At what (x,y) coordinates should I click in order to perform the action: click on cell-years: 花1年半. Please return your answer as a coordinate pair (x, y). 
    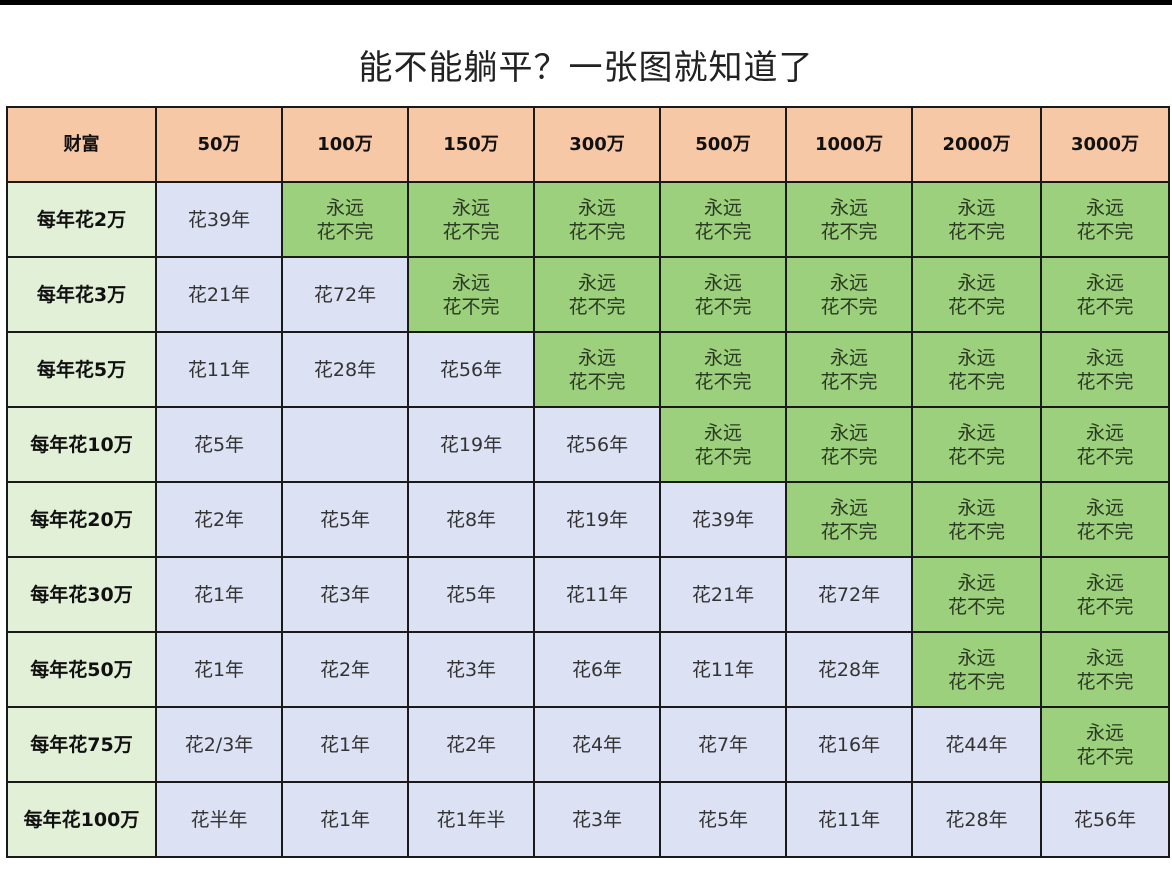
    Looking at the image, I should click on (471, 819).